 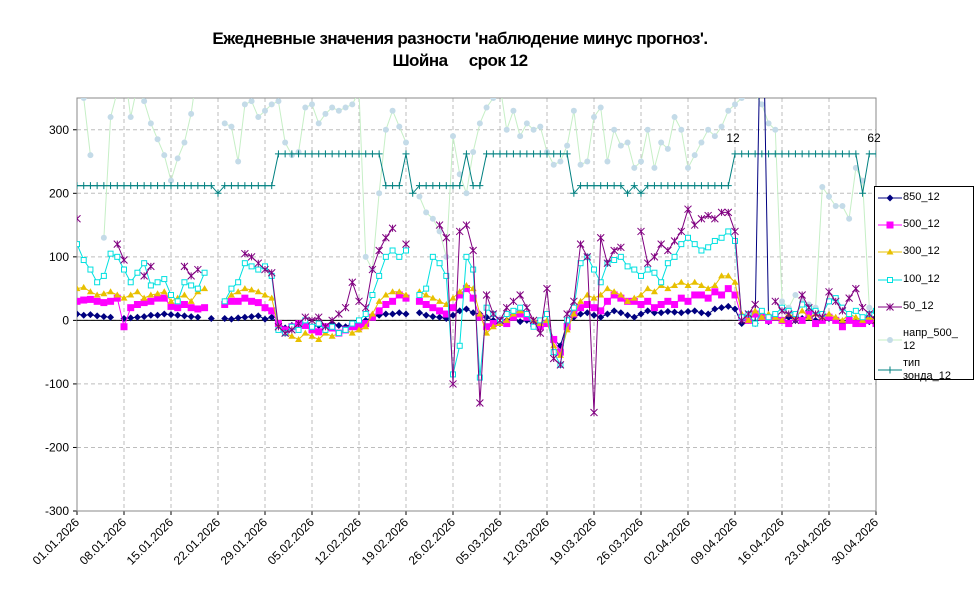 I want to click on legend-label: напр_500_12, so click(x=930, y=339).